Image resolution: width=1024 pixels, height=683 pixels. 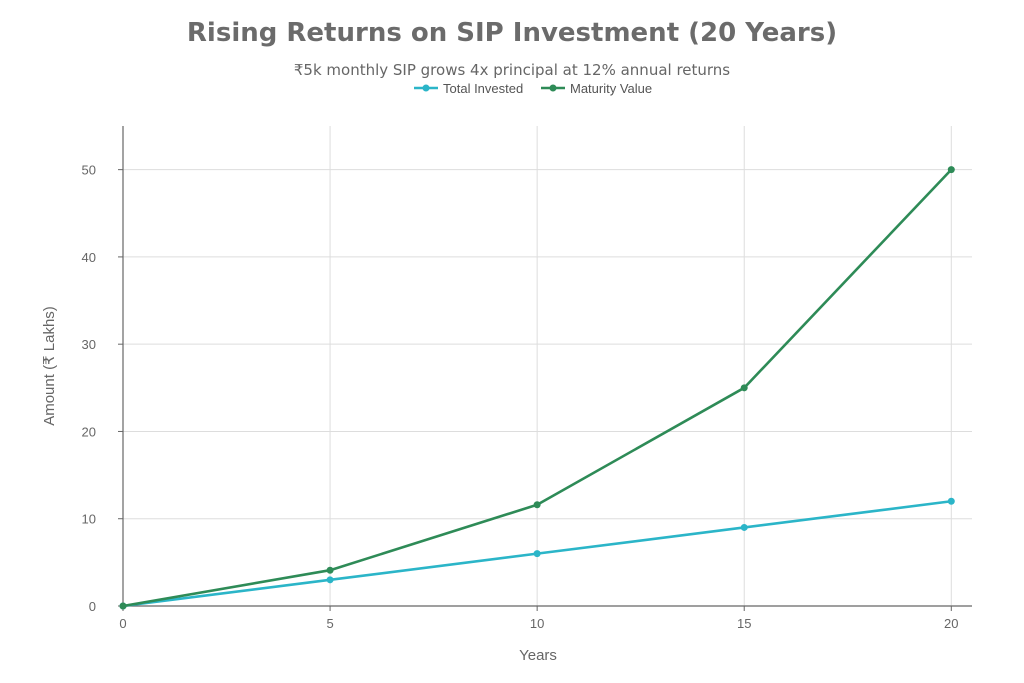 I want to click on x-tick-label: 10, so click(x=537, y=623).